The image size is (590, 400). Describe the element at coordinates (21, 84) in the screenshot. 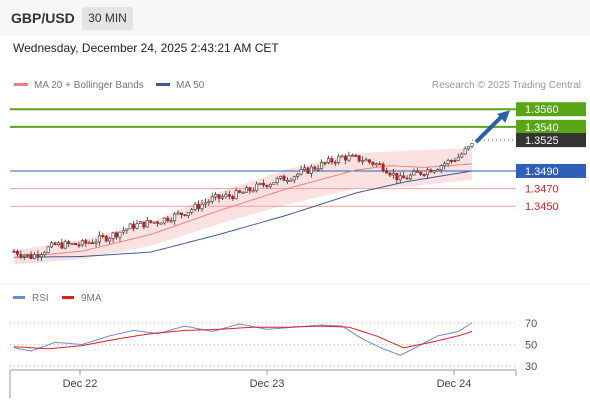

I see `ma20-swatch` at that location.